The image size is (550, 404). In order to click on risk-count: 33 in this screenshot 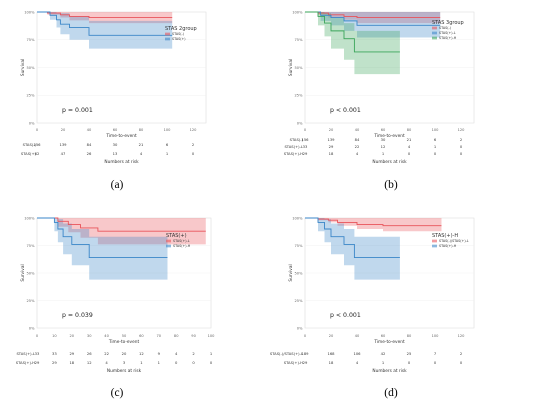, I will do `click(305, 147)`.